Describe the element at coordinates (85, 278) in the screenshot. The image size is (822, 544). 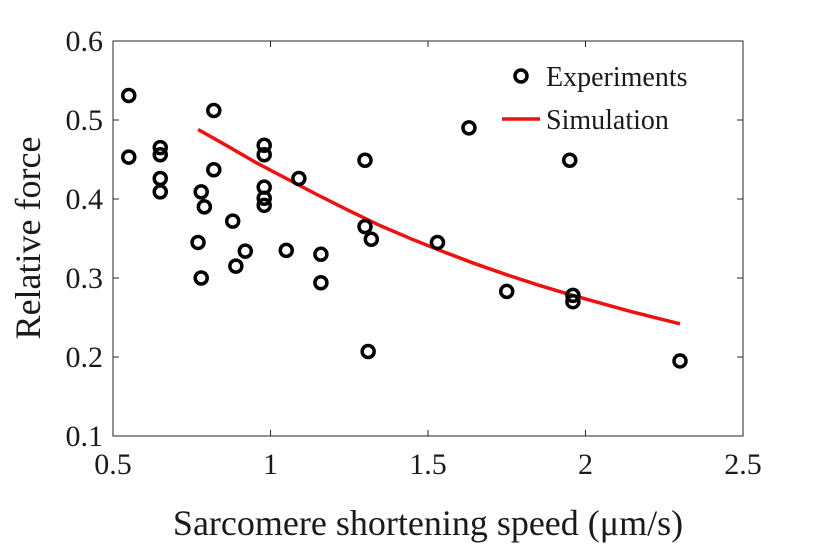
I see `y-tick-label: 0.3` at that location.